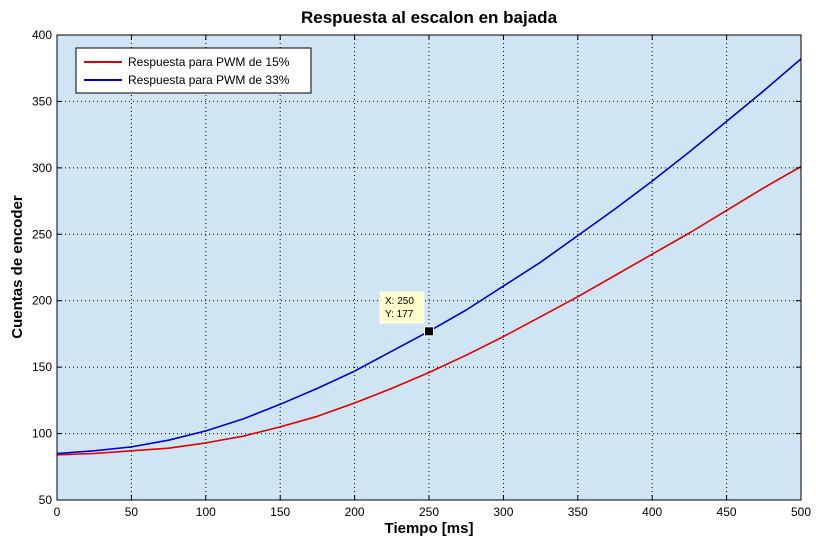  What do you see at coordinates (42, 101) in the screenshot?
I see `y-tick-label: 350` at bounding box center [42, 101].